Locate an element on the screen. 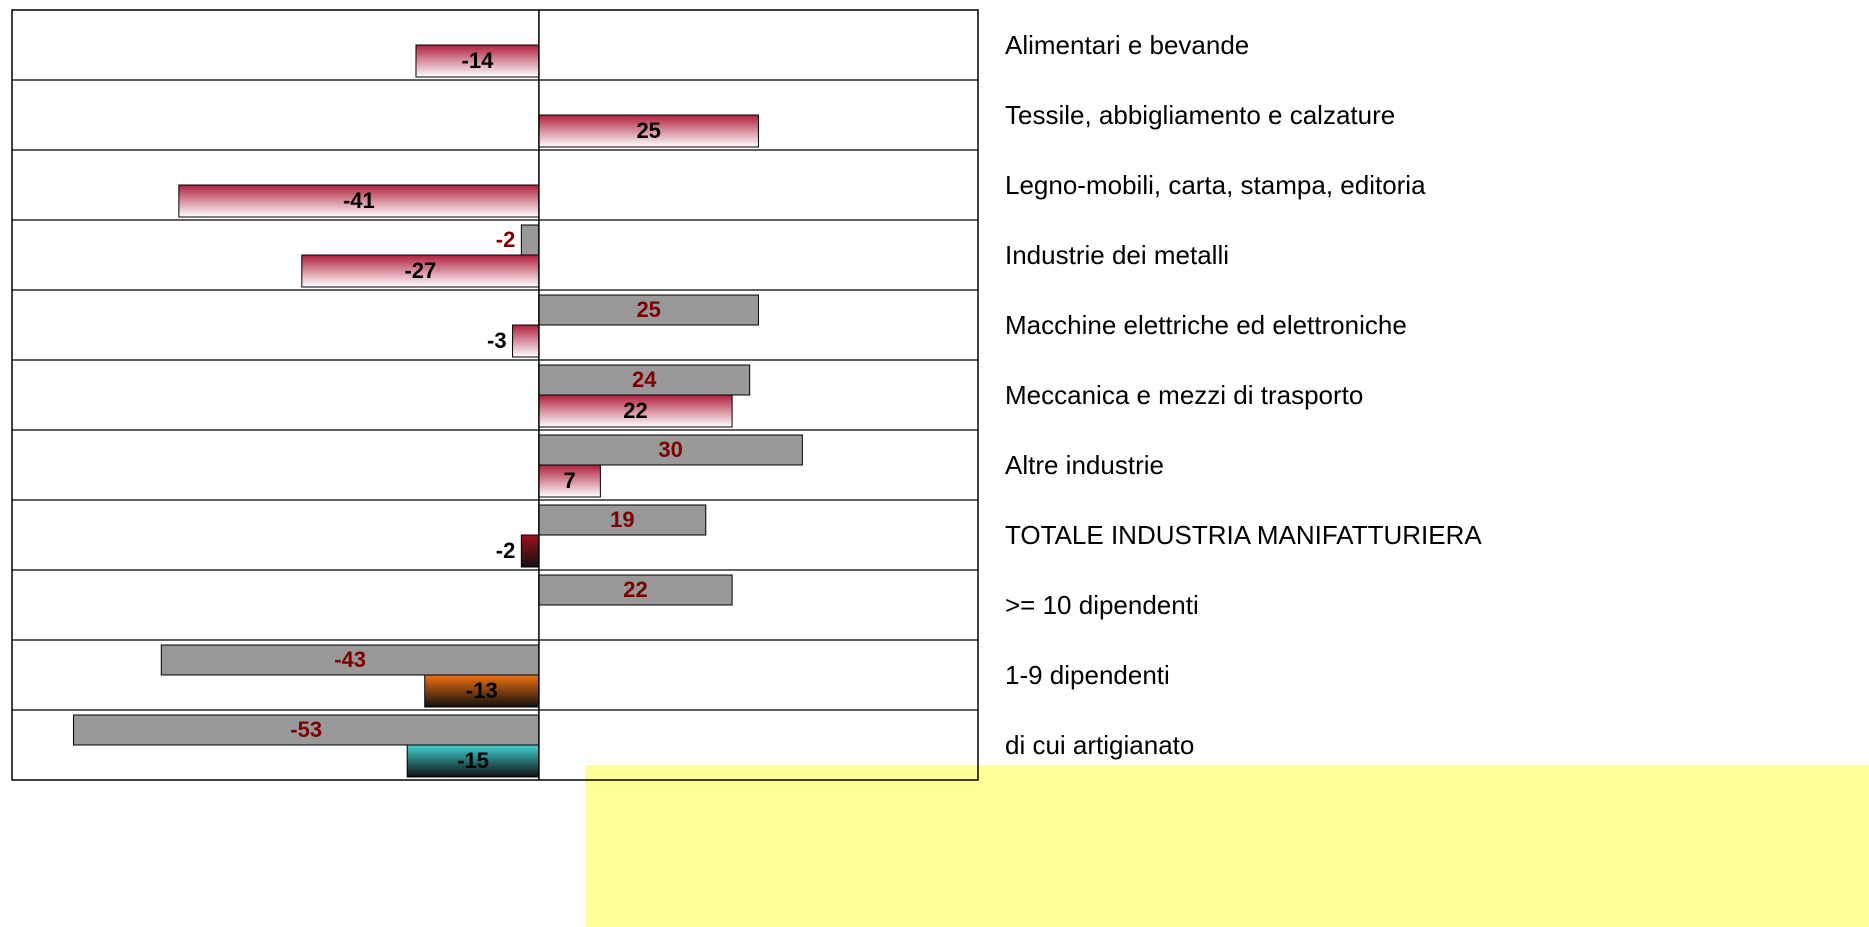 Image resolution: width=1869 pixels, height=927 pixels. value-label: 19 is located at coordinates (622, 519).